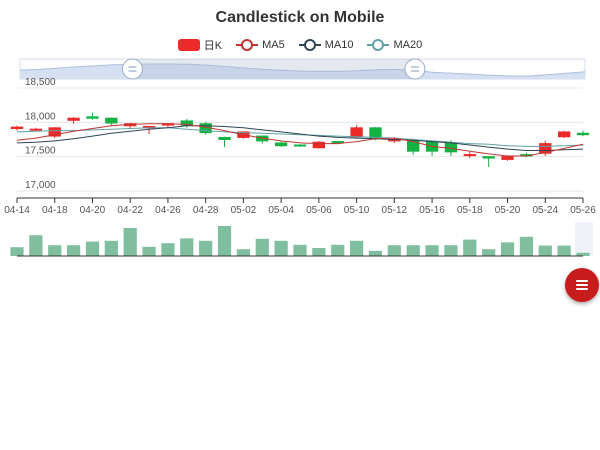  I want to click on legend-swatch-ma20, so click(378, 45).